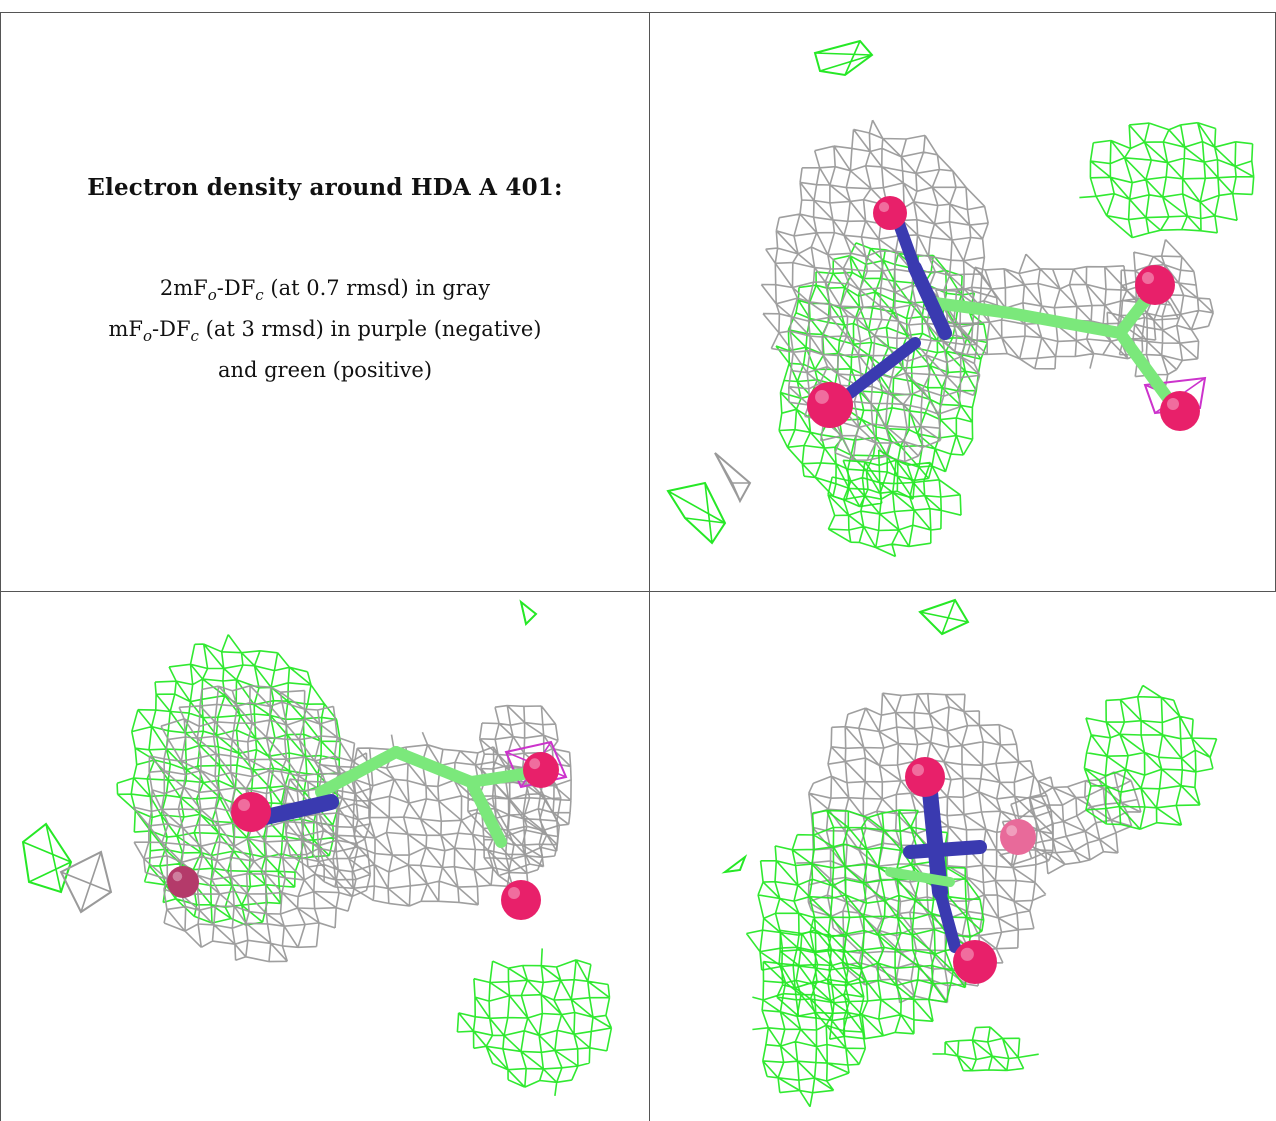  I want to click on green-density-right, so click(1150, 757).